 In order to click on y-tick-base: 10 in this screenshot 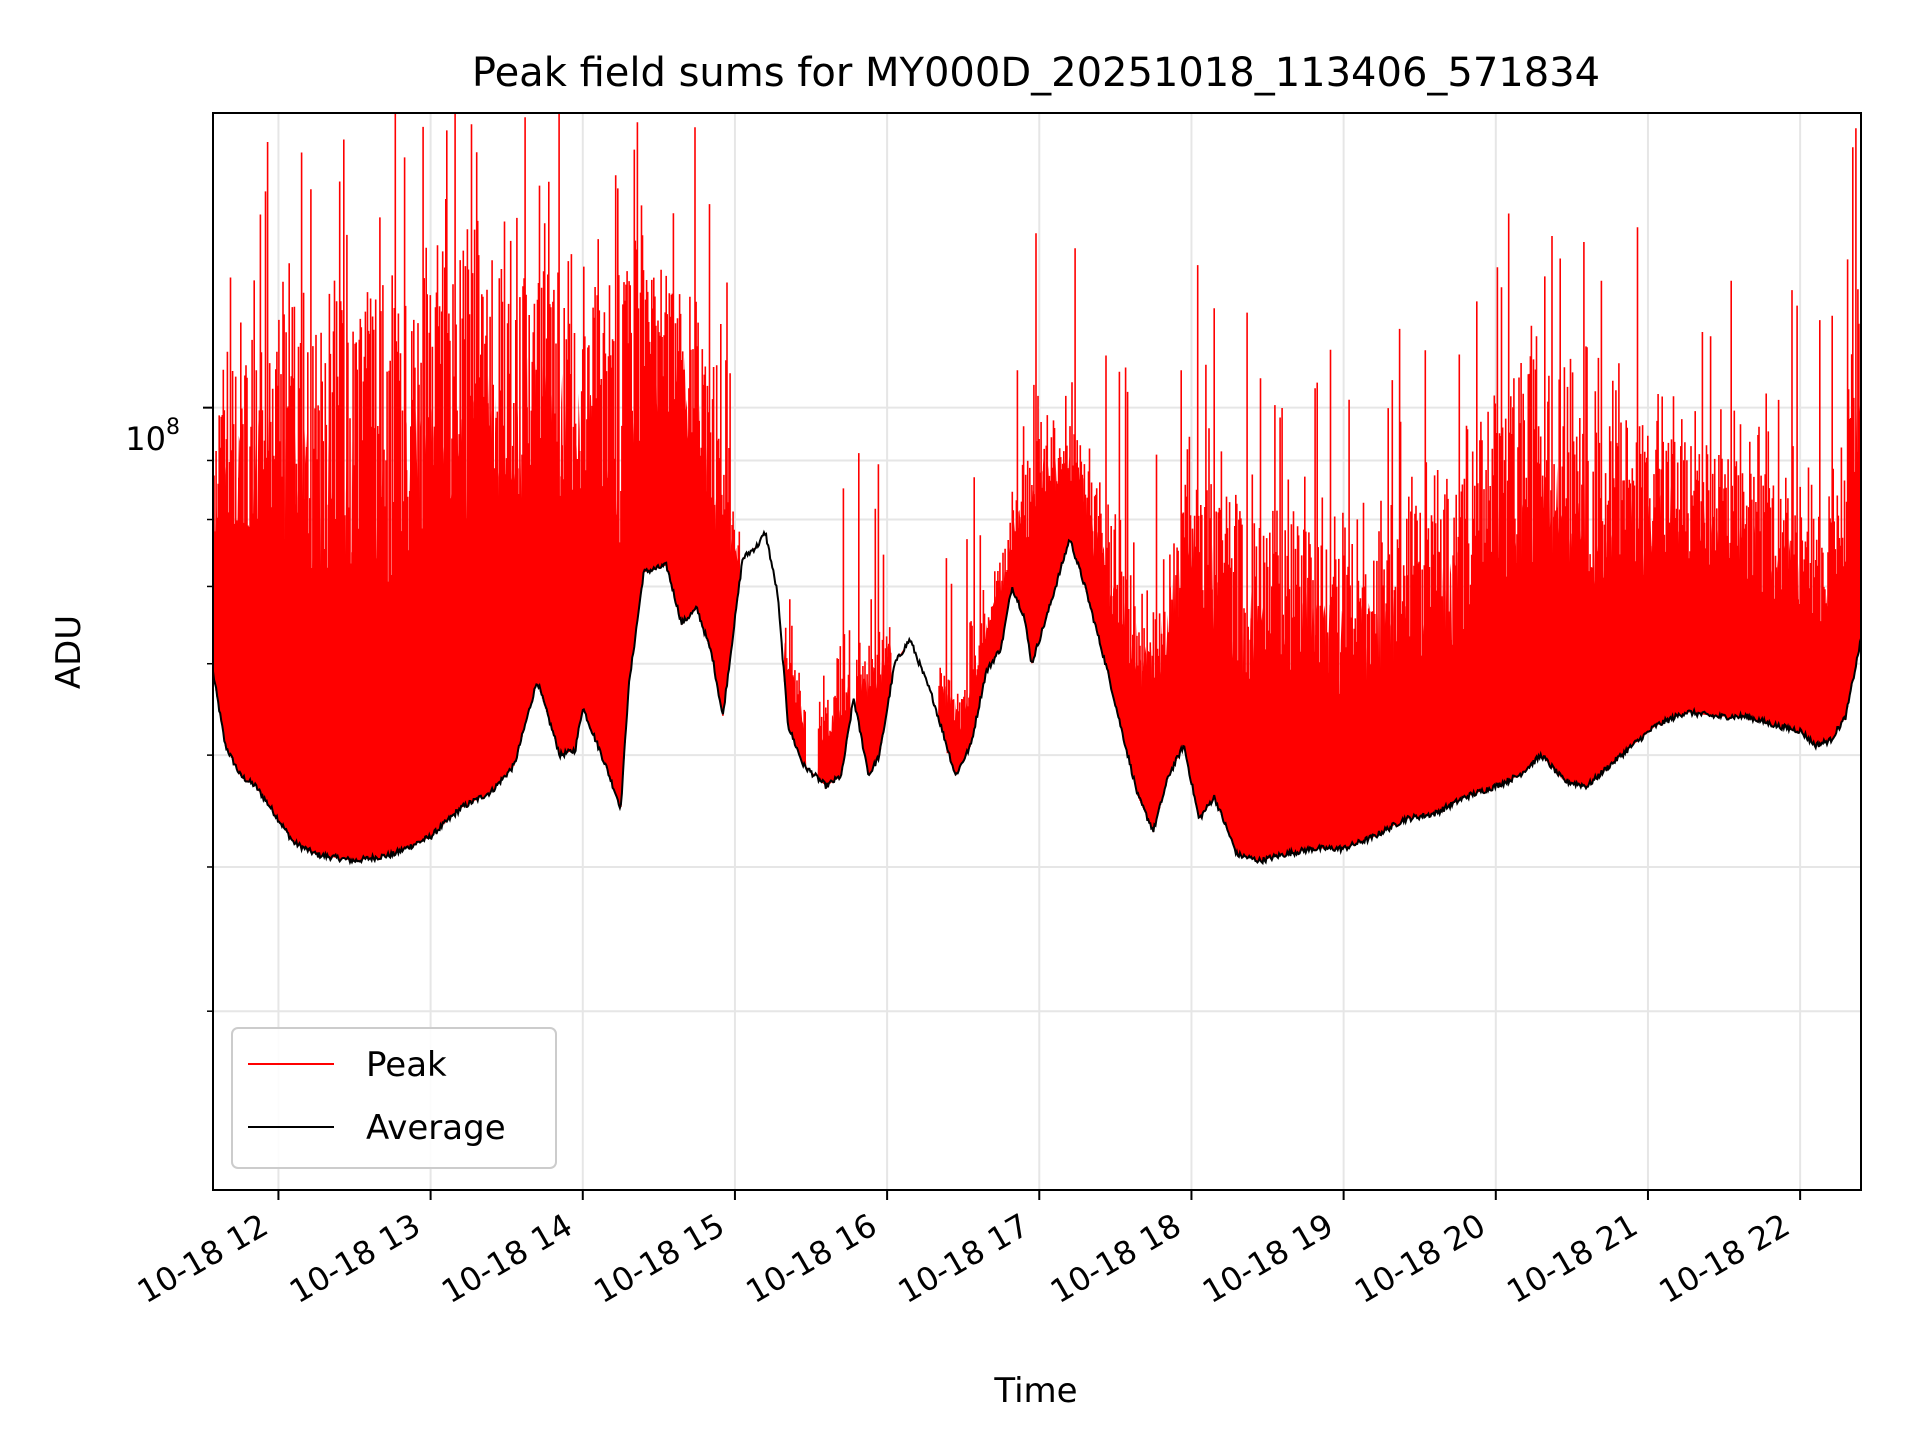, I will do `click(145, 439)`.